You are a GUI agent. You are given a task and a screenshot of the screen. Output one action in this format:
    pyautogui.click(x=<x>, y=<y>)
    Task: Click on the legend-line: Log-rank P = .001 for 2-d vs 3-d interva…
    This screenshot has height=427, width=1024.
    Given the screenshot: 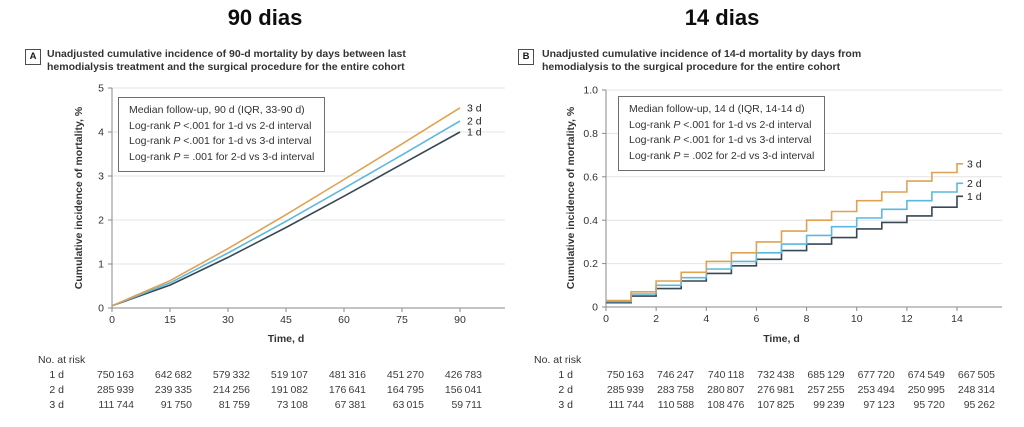 What is the action you would take?
    pyautogui.click(x=222, y=156)
    